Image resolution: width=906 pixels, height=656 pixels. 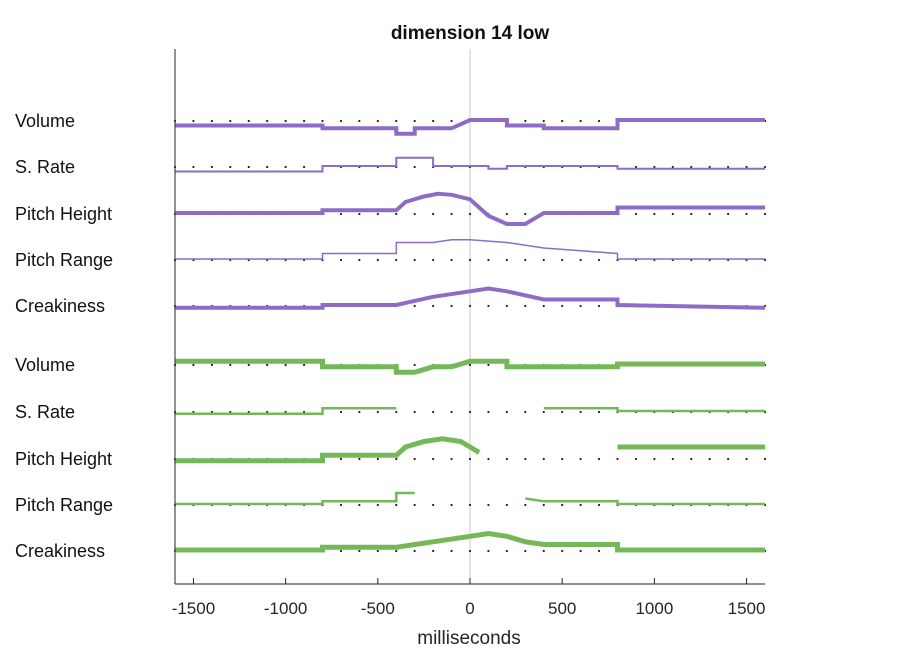 I want to click on x-tick-label: -500, so click(x=378, y=608).